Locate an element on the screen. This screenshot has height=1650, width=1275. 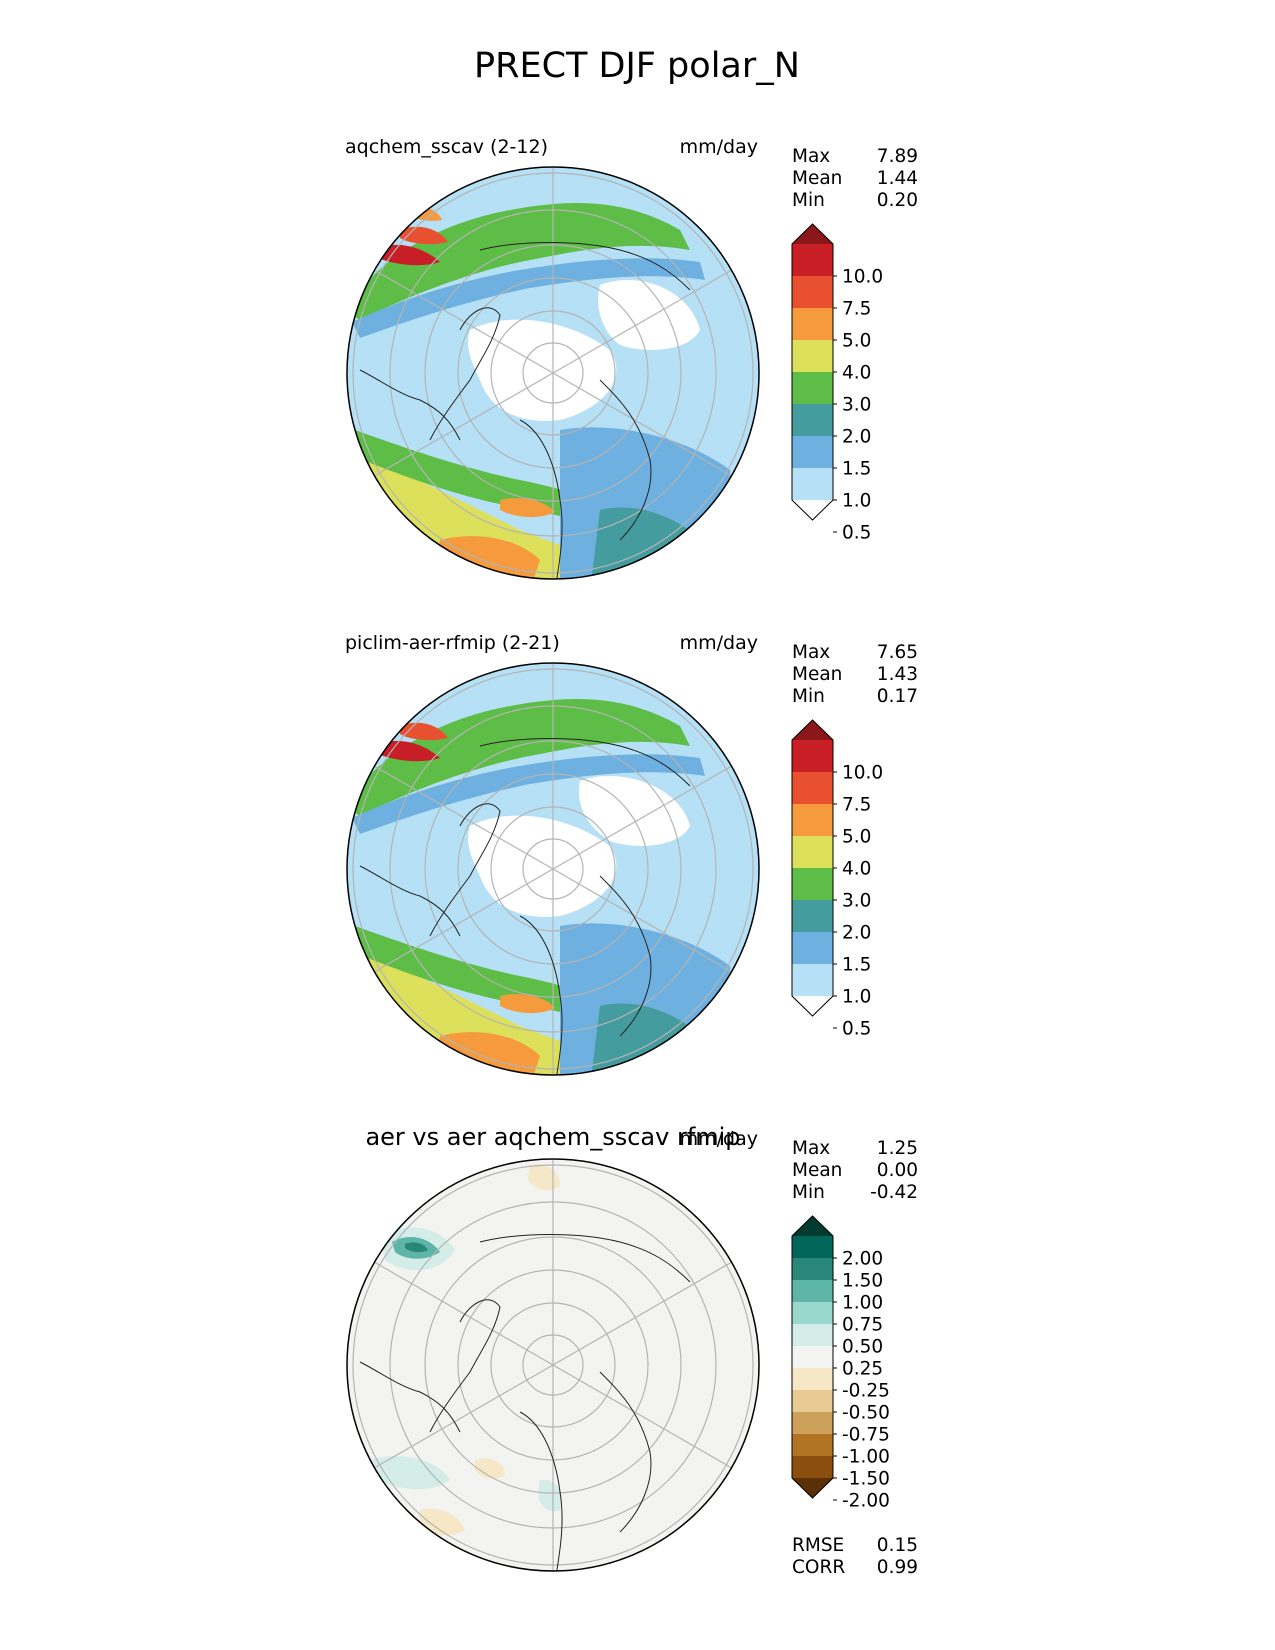
colorbar-tick-label: -0.75 is located at coordinates (866, 1435).